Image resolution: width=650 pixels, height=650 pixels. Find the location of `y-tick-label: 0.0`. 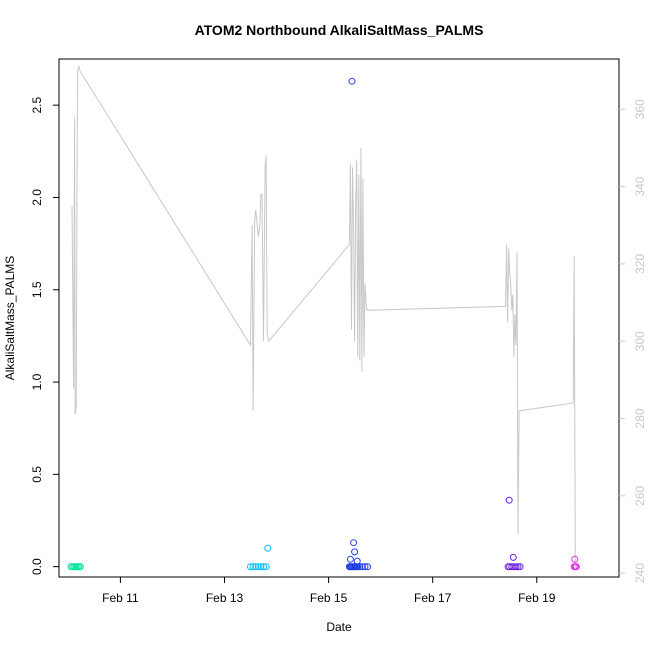

y-tick-label: 0.0 is located at coordinates (37, 566).